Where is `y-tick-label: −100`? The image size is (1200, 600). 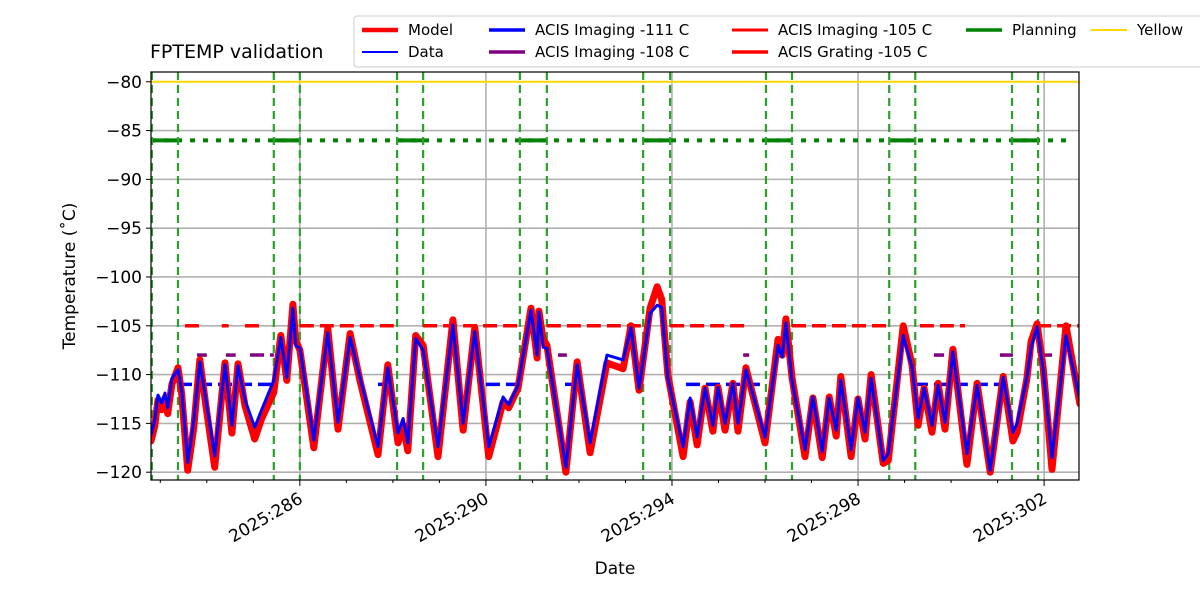
y-tick-label: −100 is located at coordinates (118, 278).